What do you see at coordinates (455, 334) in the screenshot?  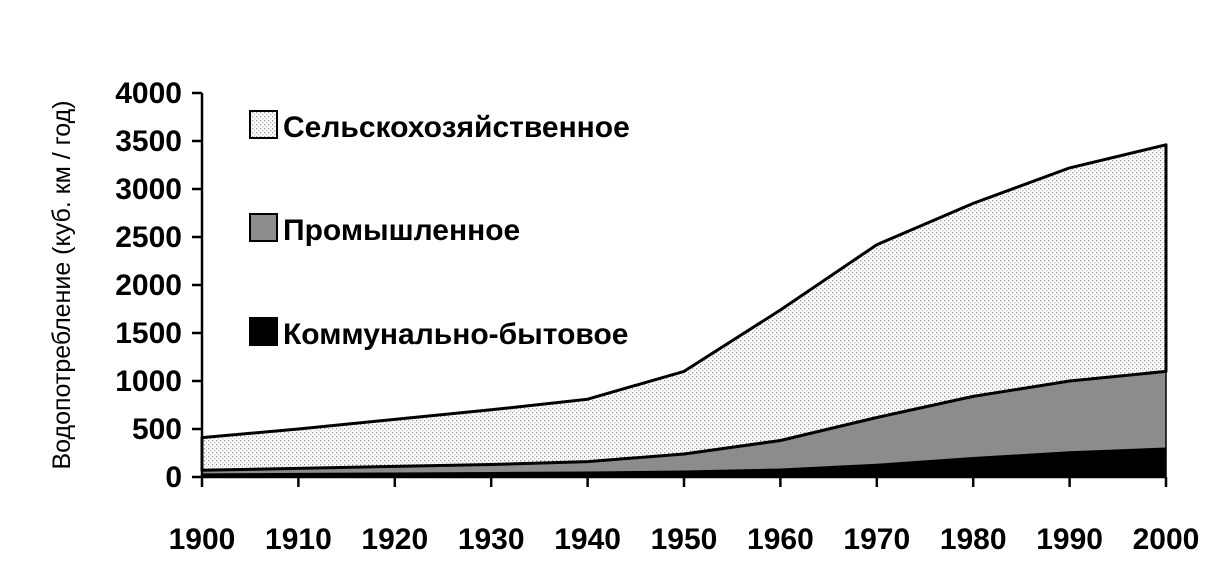 I see `legend-label: Коммунально-бытовое` at bounding box center [455, 334].